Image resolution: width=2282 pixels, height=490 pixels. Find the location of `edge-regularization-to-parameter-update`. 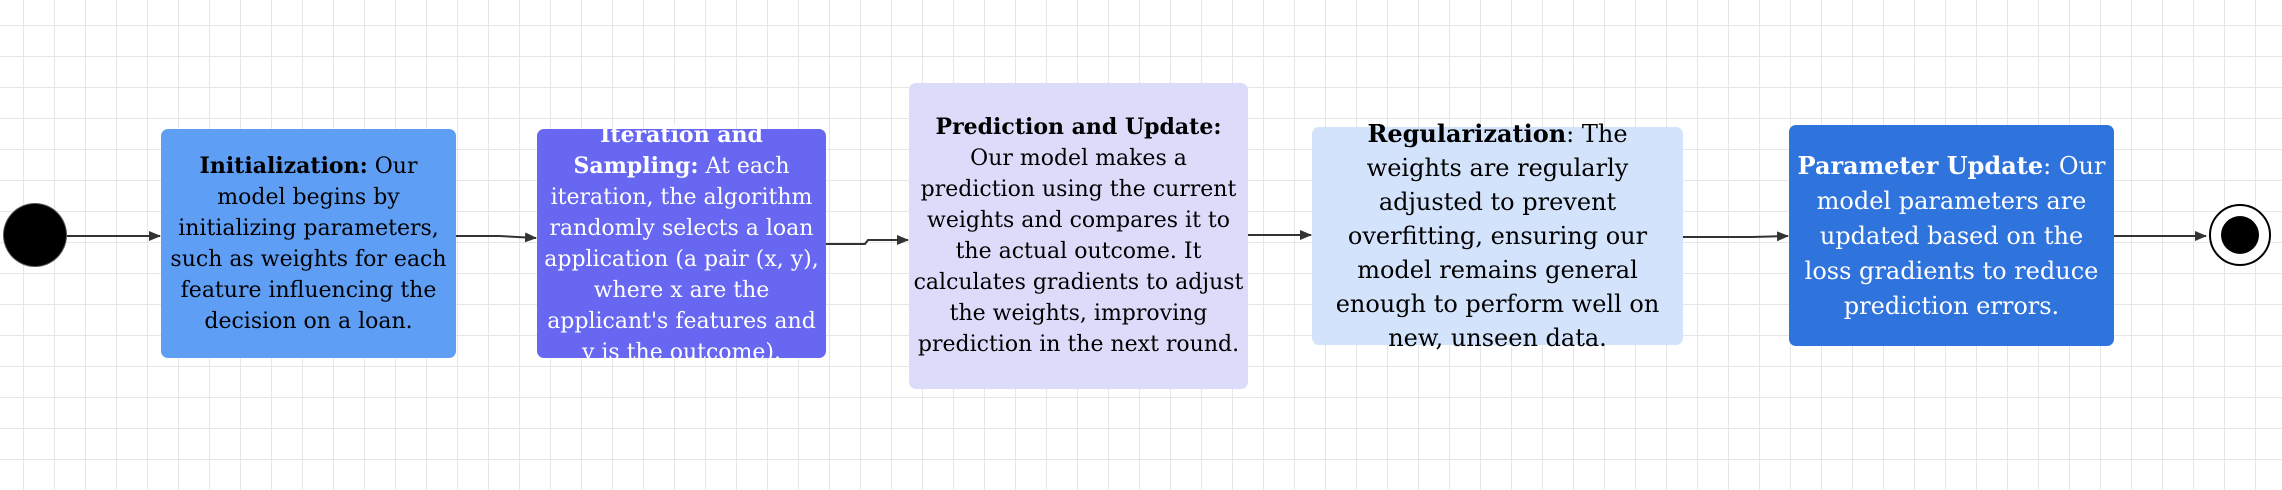

edge-regularization-to-parameter-update is located at coordinates (1736, 236).